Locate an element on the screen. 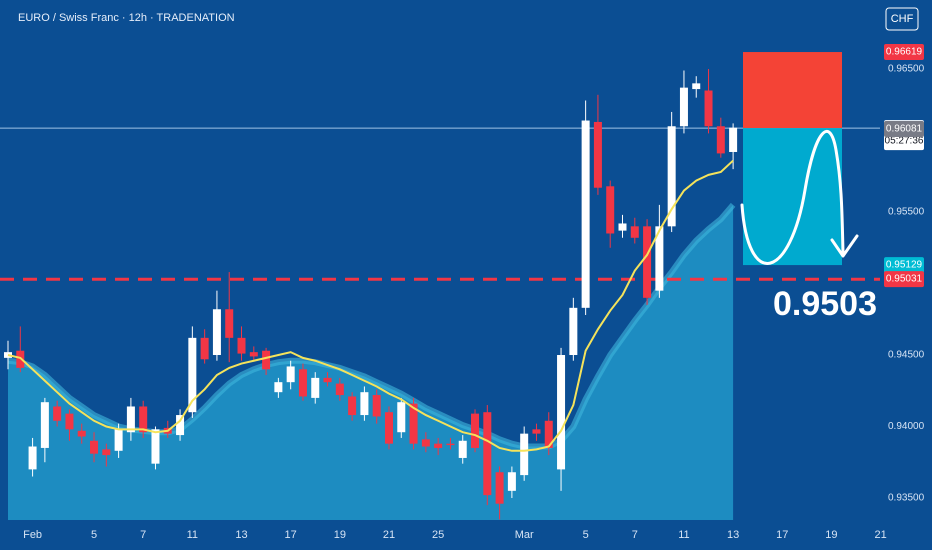 Image resolution: width=932 pixels, height=550 pixels. price-tag-label: 0.95031 is located at coordinates (904, 279).